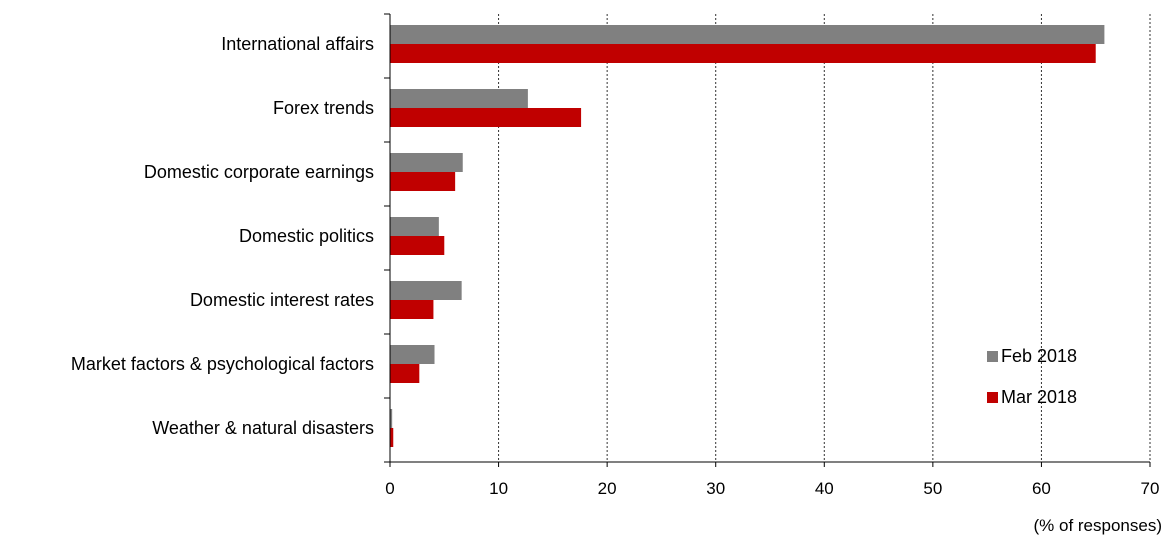 The image size is (1162, 541). Describe the element at coordinates (389, 488) in the screenshot. I see `x-tick-label: 0` at that location.